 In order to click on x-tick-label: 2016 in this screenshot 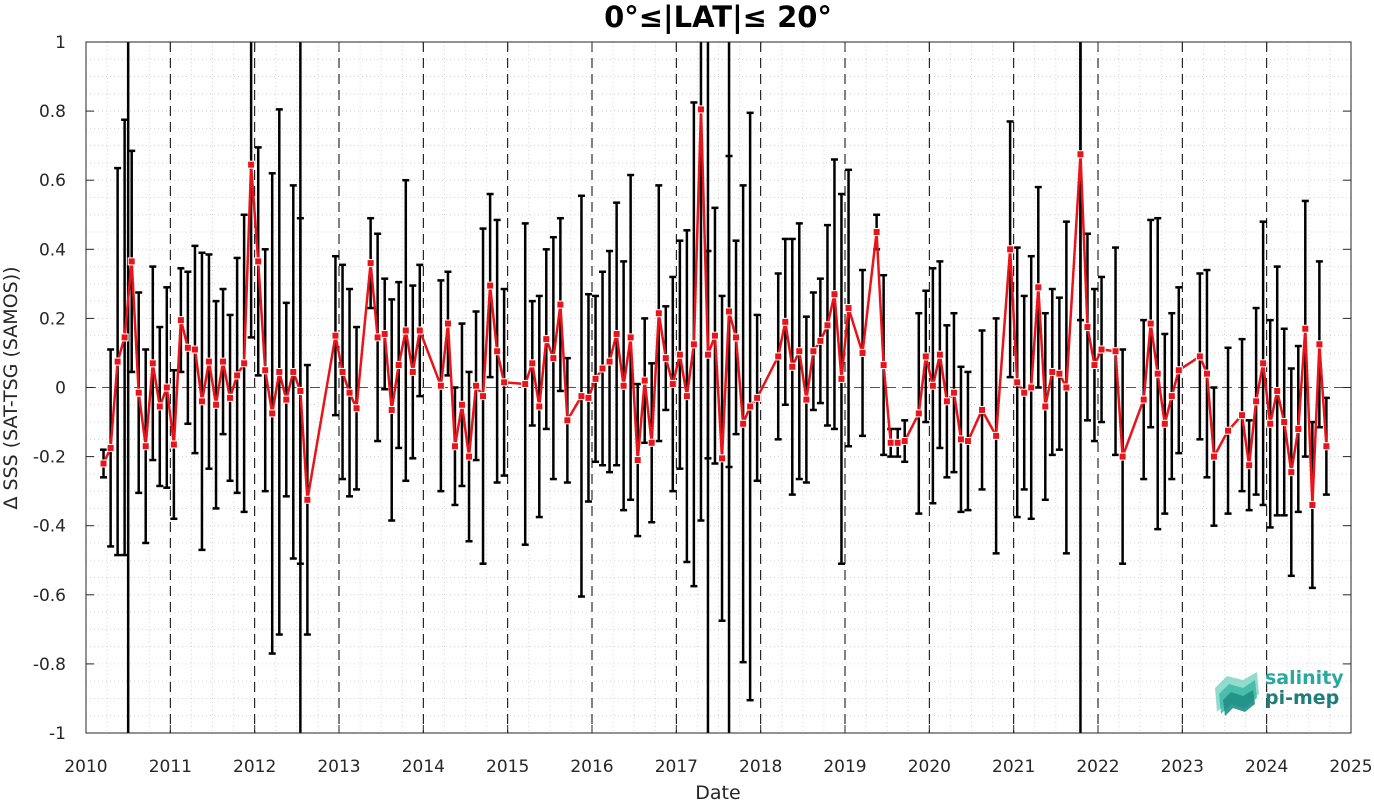, I will do `click(591, 767)`.